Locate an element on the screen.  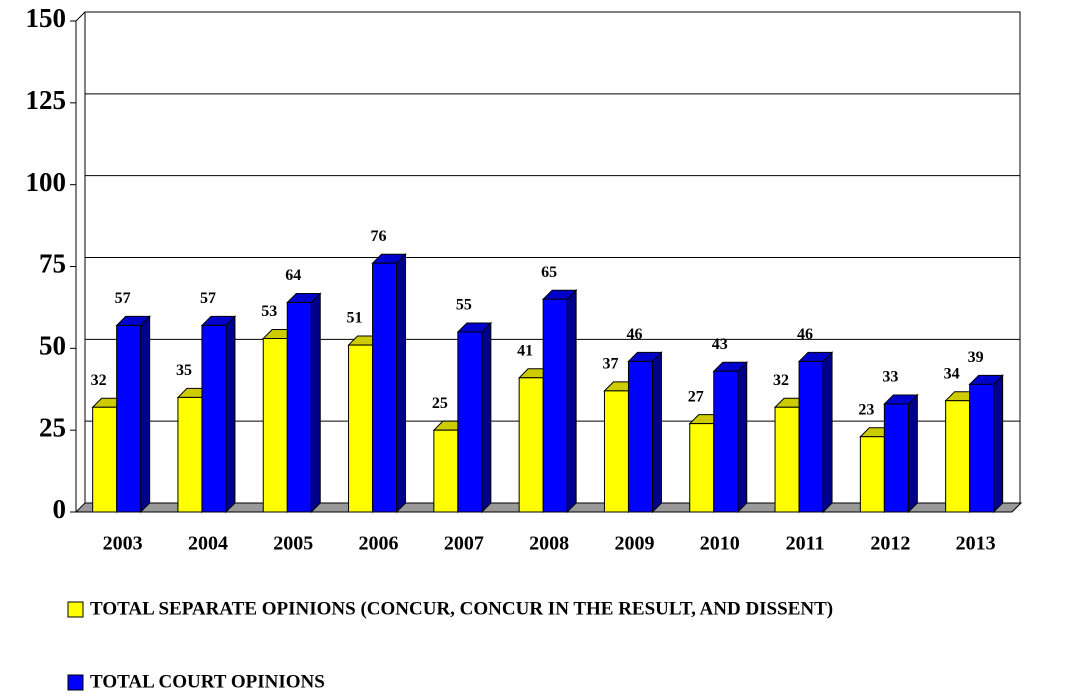
value-label: 39 is located at coordinates (976, 357).